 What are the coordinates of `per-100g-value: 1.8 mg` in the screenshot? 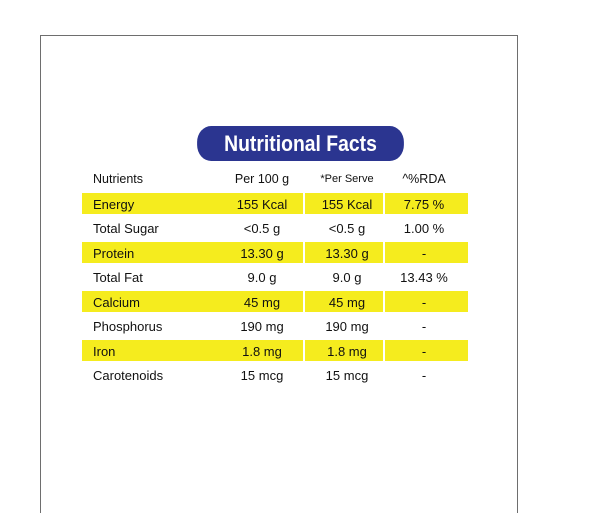 It's located at (262, 351).